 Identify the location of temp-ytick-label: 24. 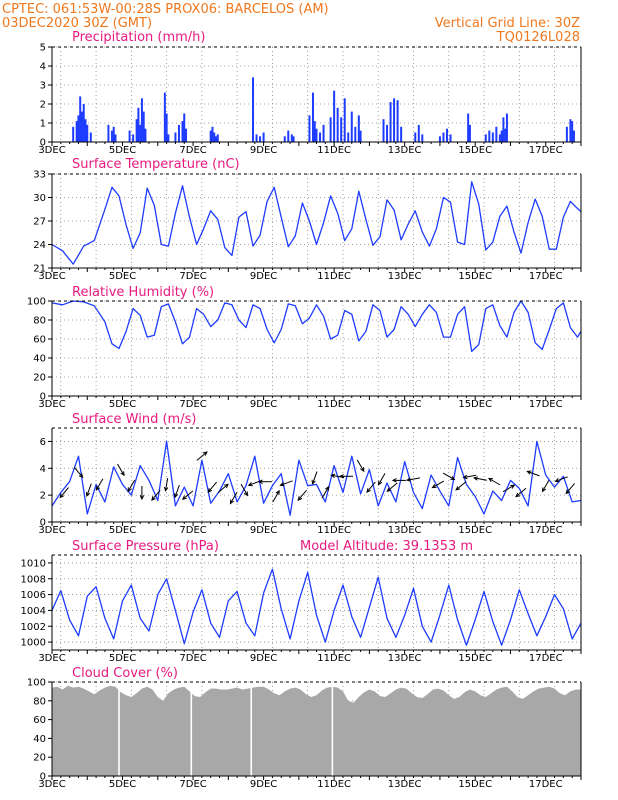
(39, 245).